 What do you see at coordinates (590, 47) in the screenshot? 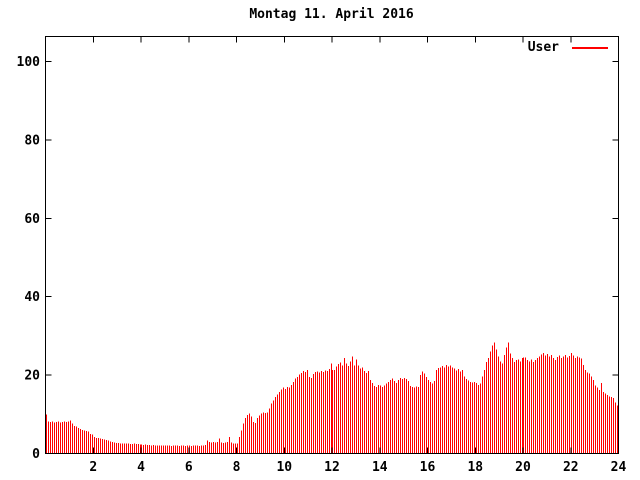
I see `legend-line-sample` at bounding box center [590, 47].